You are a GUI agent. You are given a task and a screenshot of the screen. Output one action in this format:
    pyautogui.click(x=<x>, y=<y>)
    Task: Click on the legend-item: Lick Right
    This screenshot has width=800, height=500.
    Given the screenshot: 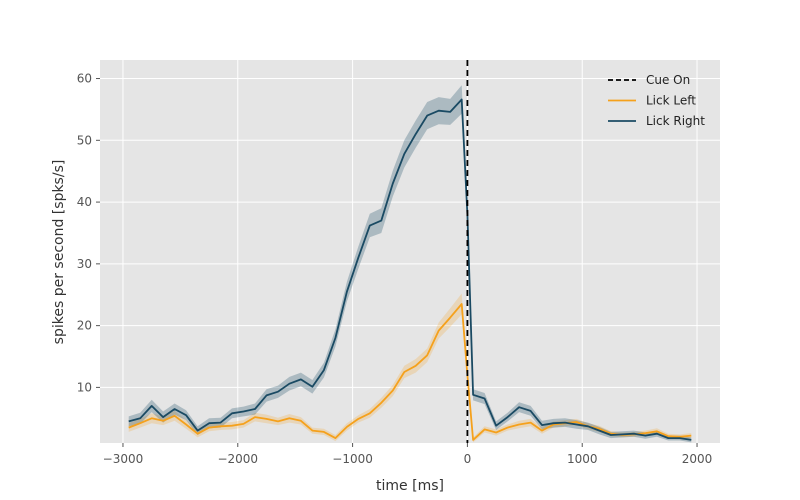 What is the action you would take?
    pyautogui.click(x=656, y=121)
    